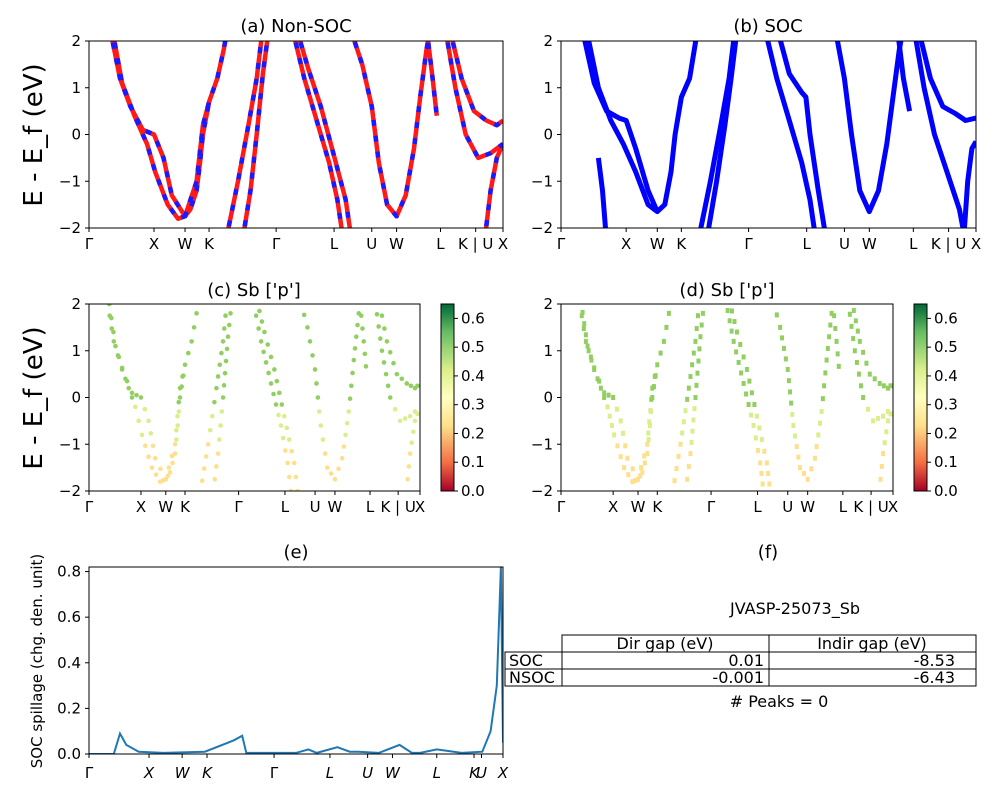  Describe the element at coordinates (371, 244) in the screenshot. I see `panel-a-xtick-label: U` at that location.